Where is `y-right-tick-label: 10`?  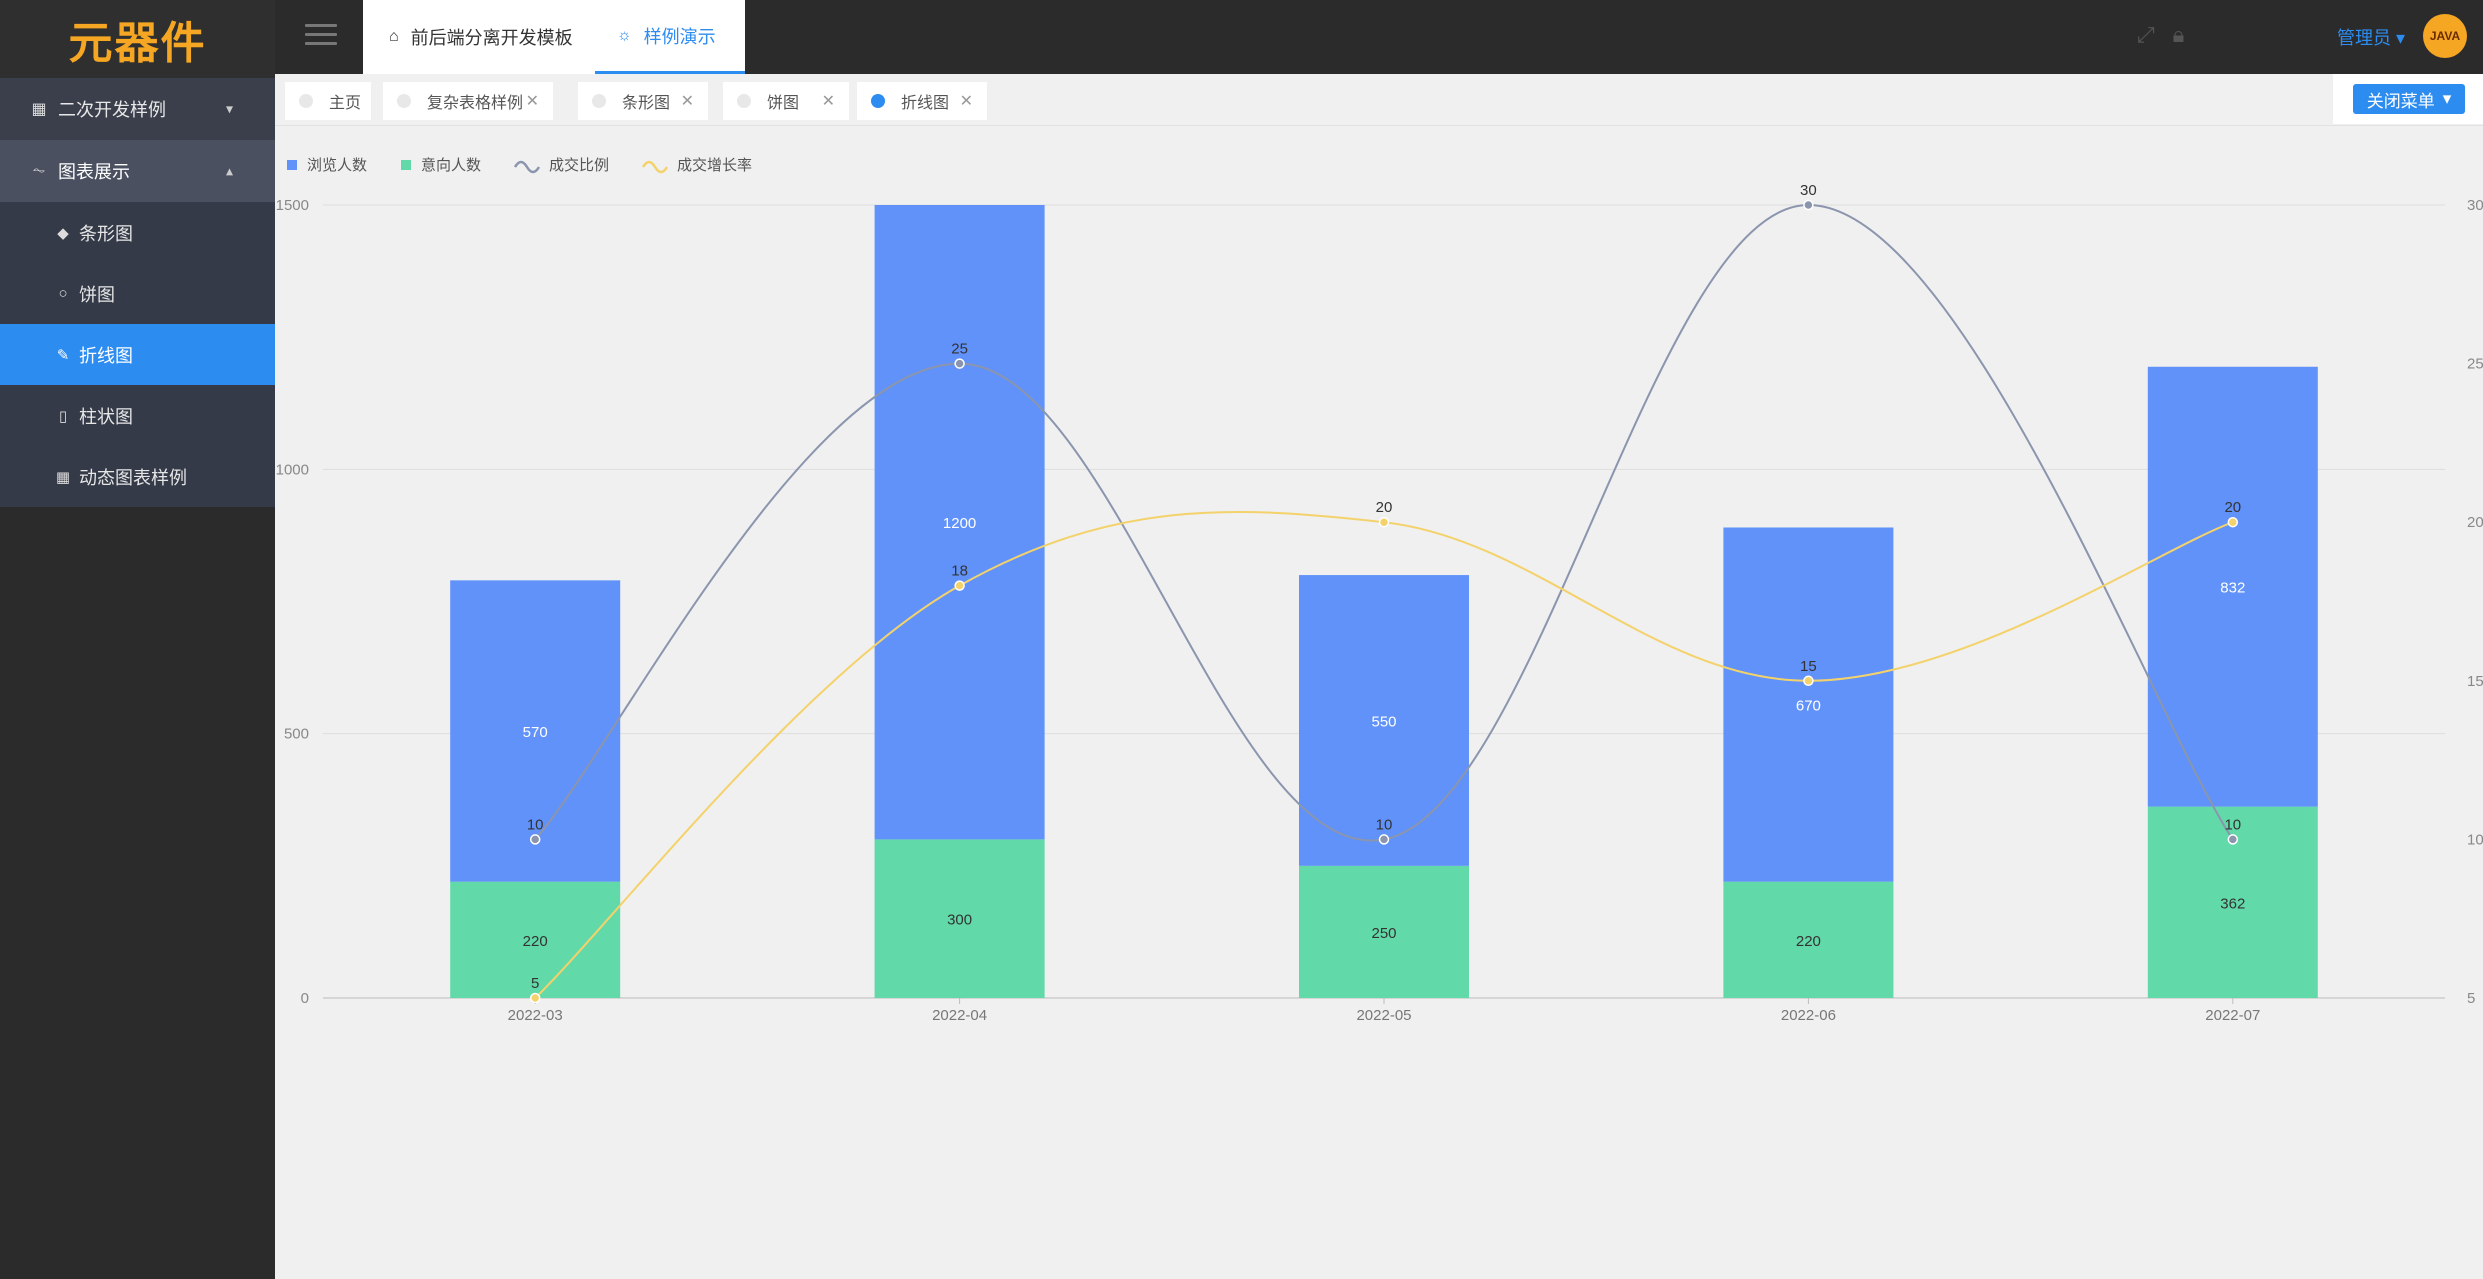 y-right-tick-label: 10 is located at coordinates (2475, 839).